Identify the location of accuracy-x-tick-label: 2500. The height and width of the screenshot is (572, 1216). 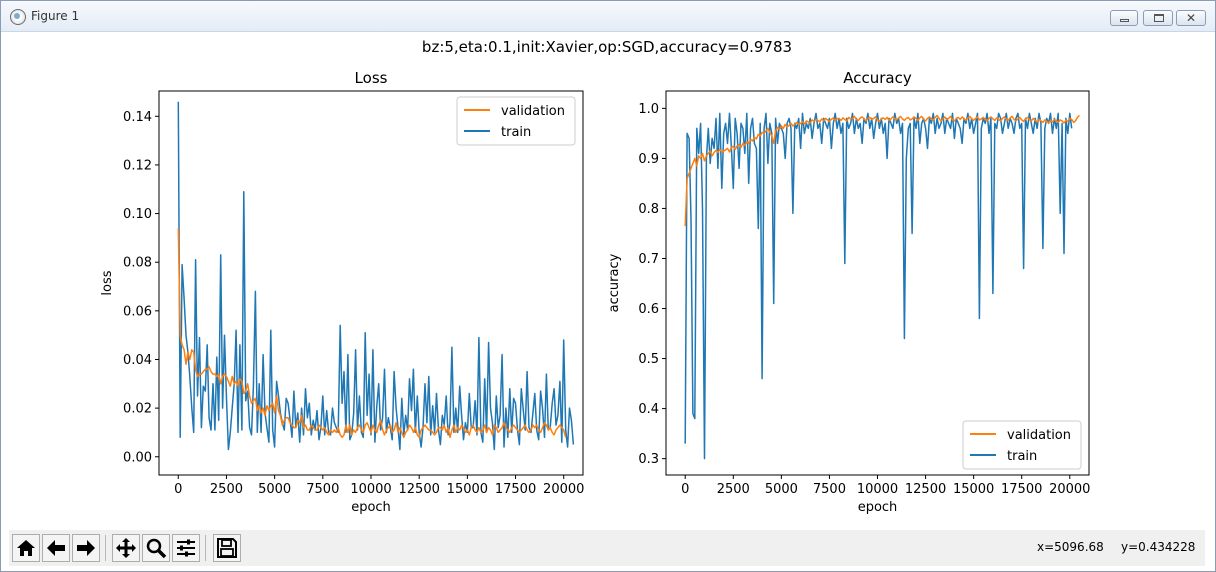
(733, 489).